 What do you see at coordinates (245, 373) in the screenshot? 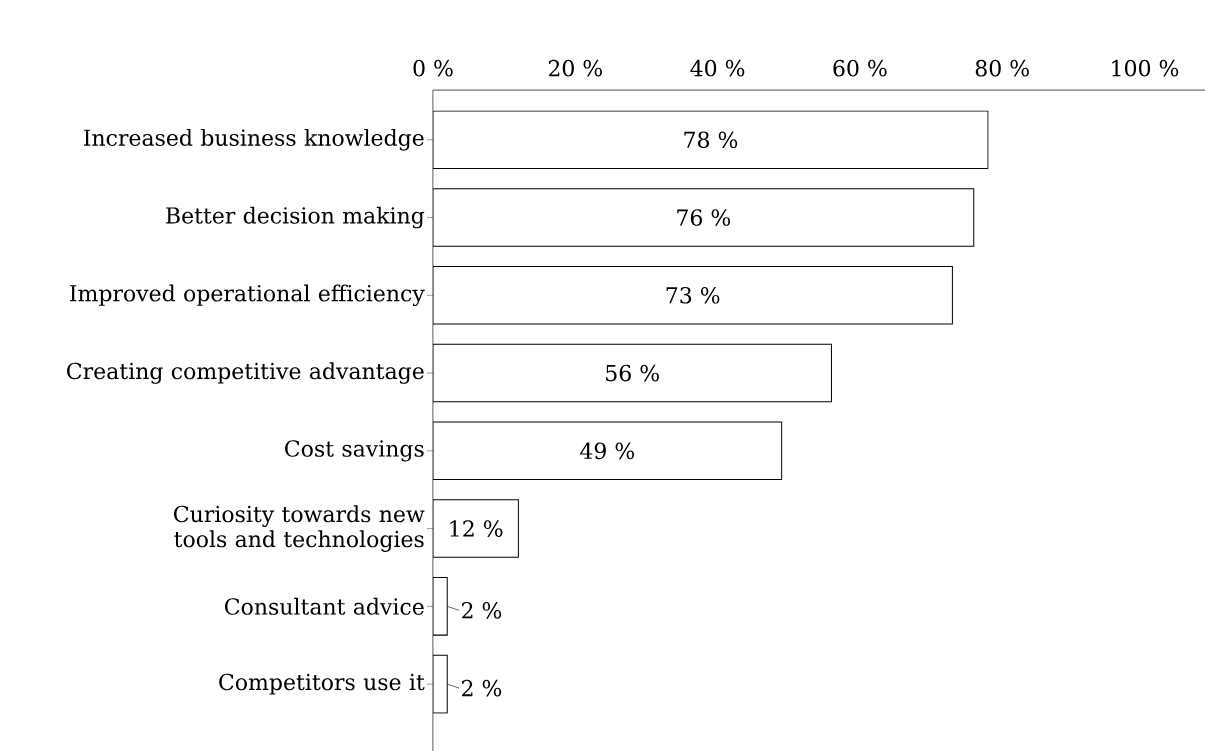
I see `y-tick-label: Creating competitive advantage` at bounding box center [245, 373].